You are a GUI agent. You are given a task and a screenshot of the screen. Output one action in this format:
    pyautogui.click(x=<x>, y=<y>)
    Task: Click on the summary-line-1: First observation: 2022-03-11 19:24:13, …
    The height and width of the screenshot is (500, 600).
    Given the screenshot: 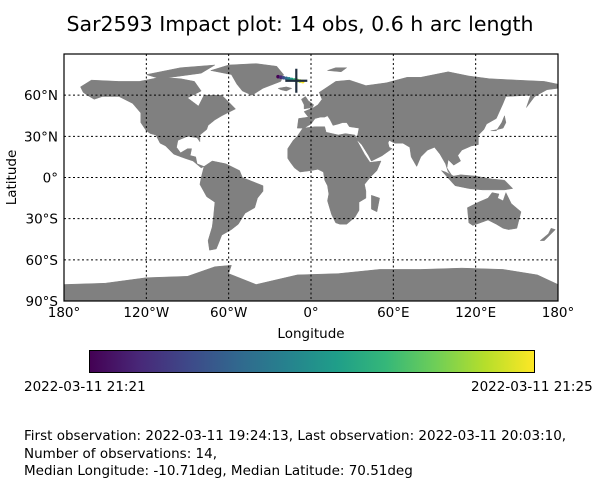 What is the action you would take?
    pyautogui.click(x=295, y=436)
    